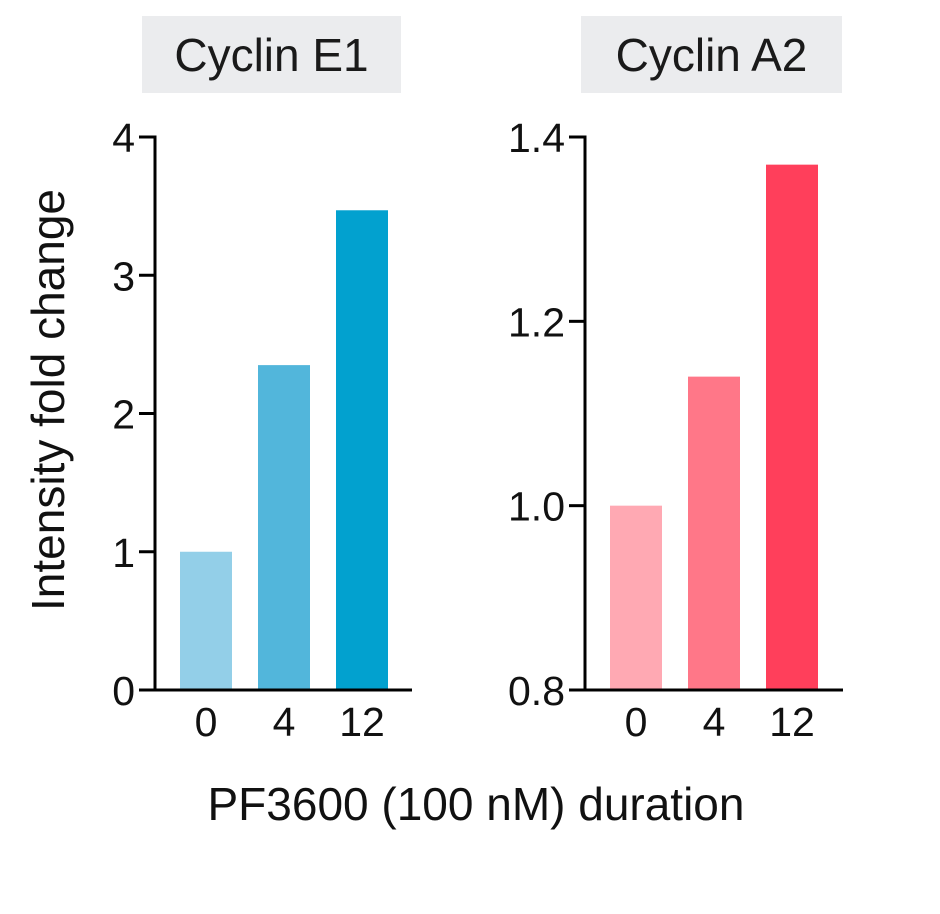 This screenshot has width=940, height=914. I want to click on y-tick-label: 1.0, so click(536, 507).